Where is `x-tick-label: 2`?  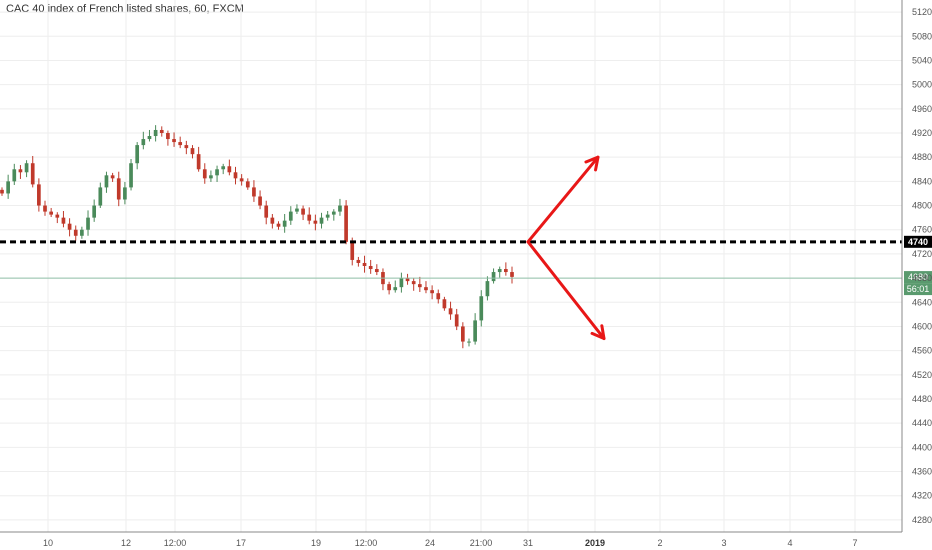 x-tick-label: 2 is located at coordinates (659, 543).